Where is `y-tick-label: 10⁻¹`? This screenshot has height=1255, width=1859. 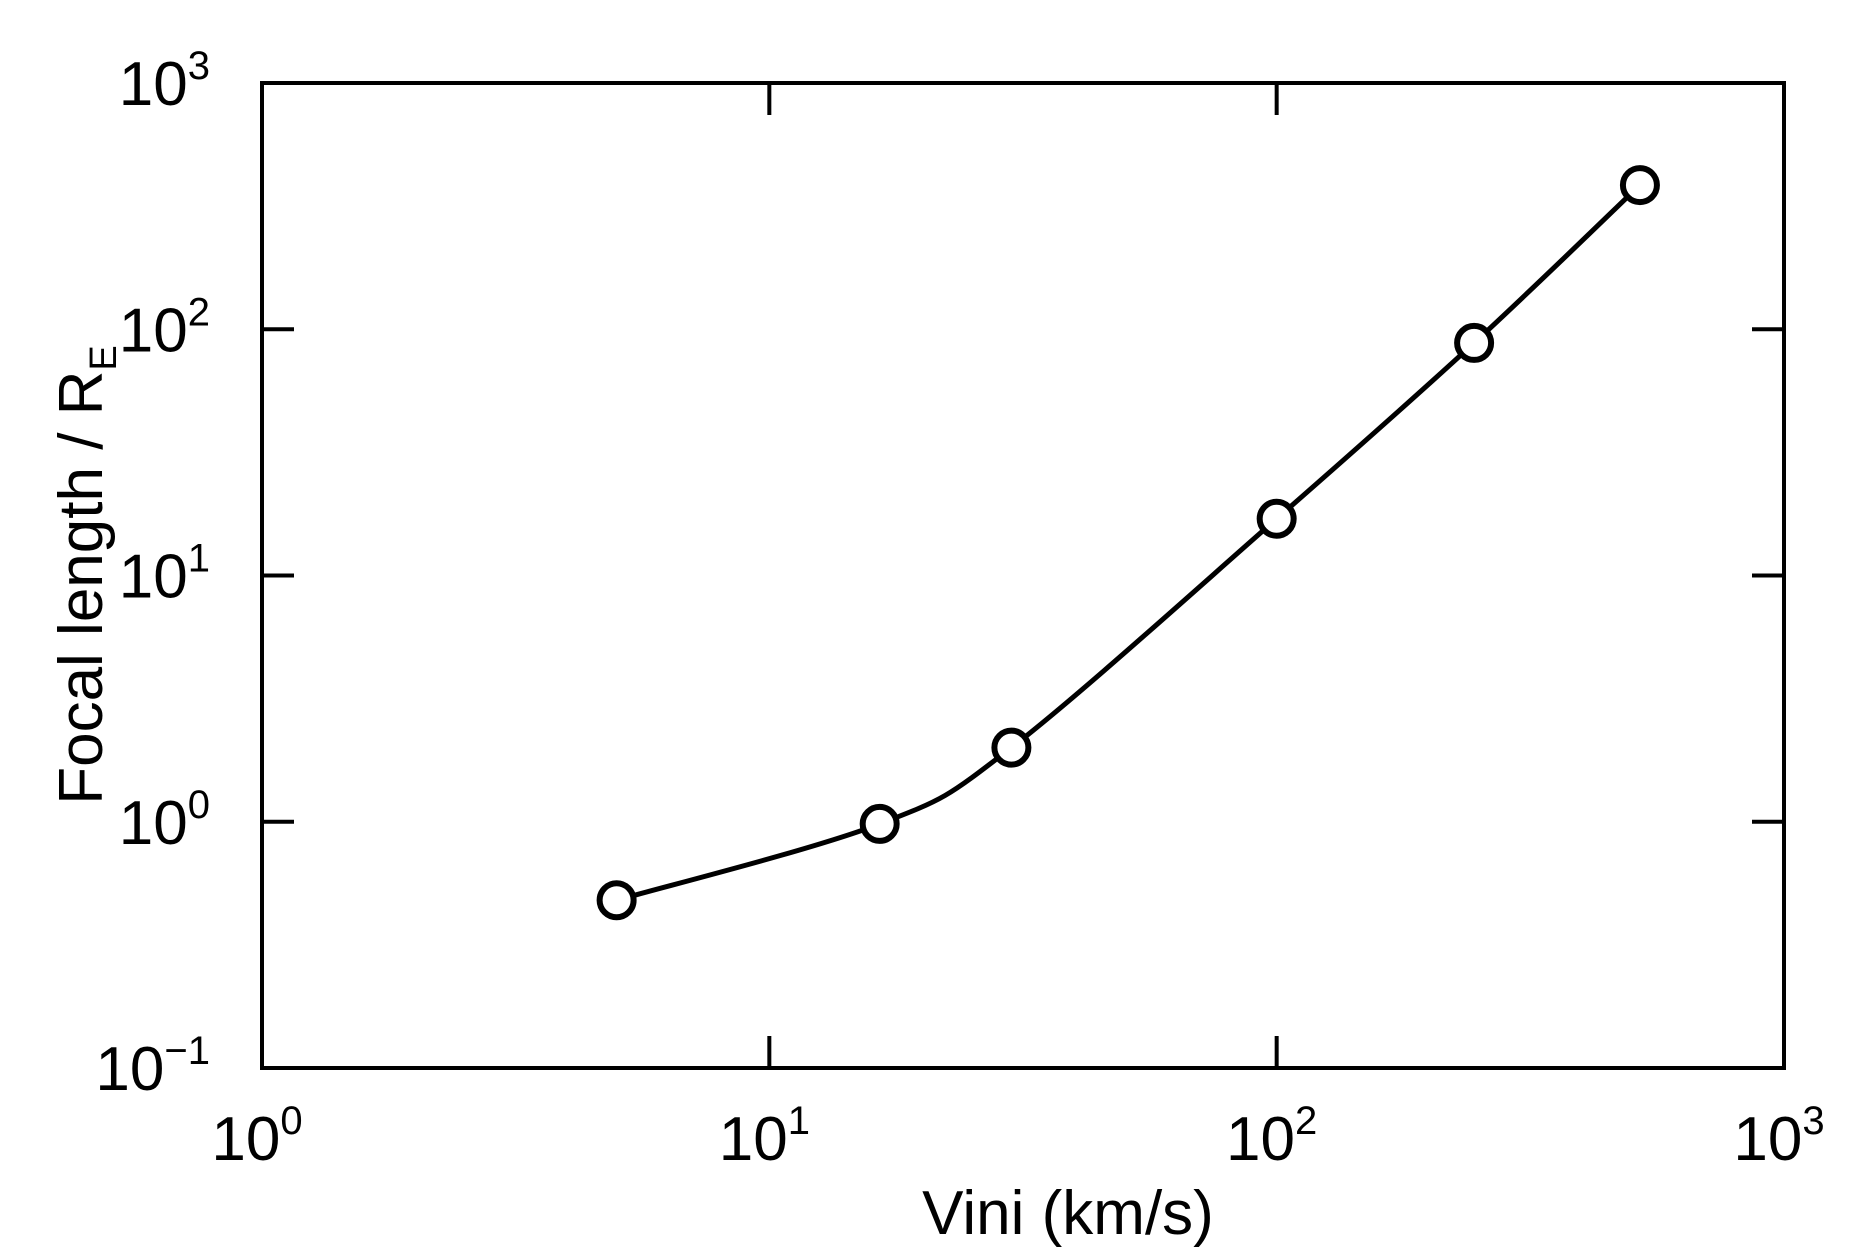 y-tick-label: 10⁻¹ is located at coordinates (152, 1066).